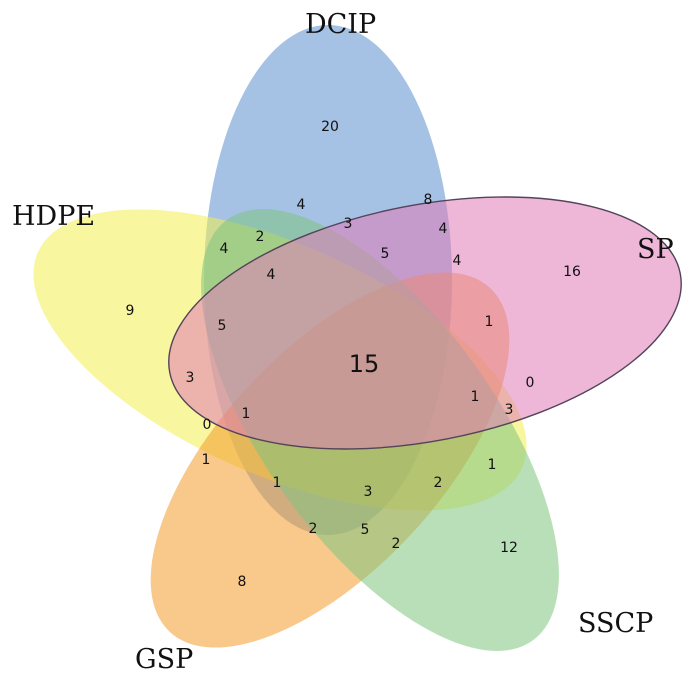  Describe the element at coordinates (340, 24) in the screenshot. I see `label-dcip: DCIP` at that location.